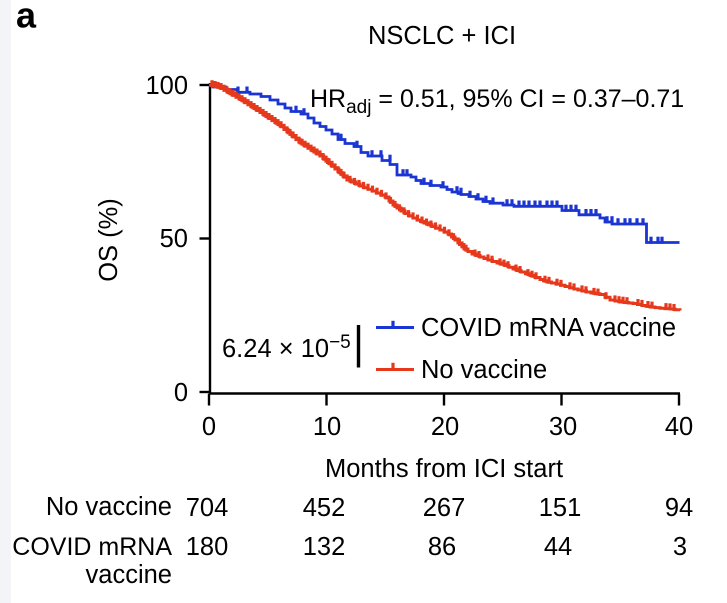  What do you see at coordinates (129, 575) in the screenshot?
I see `svg-text: vaccine` at bounding box center [129, 575].